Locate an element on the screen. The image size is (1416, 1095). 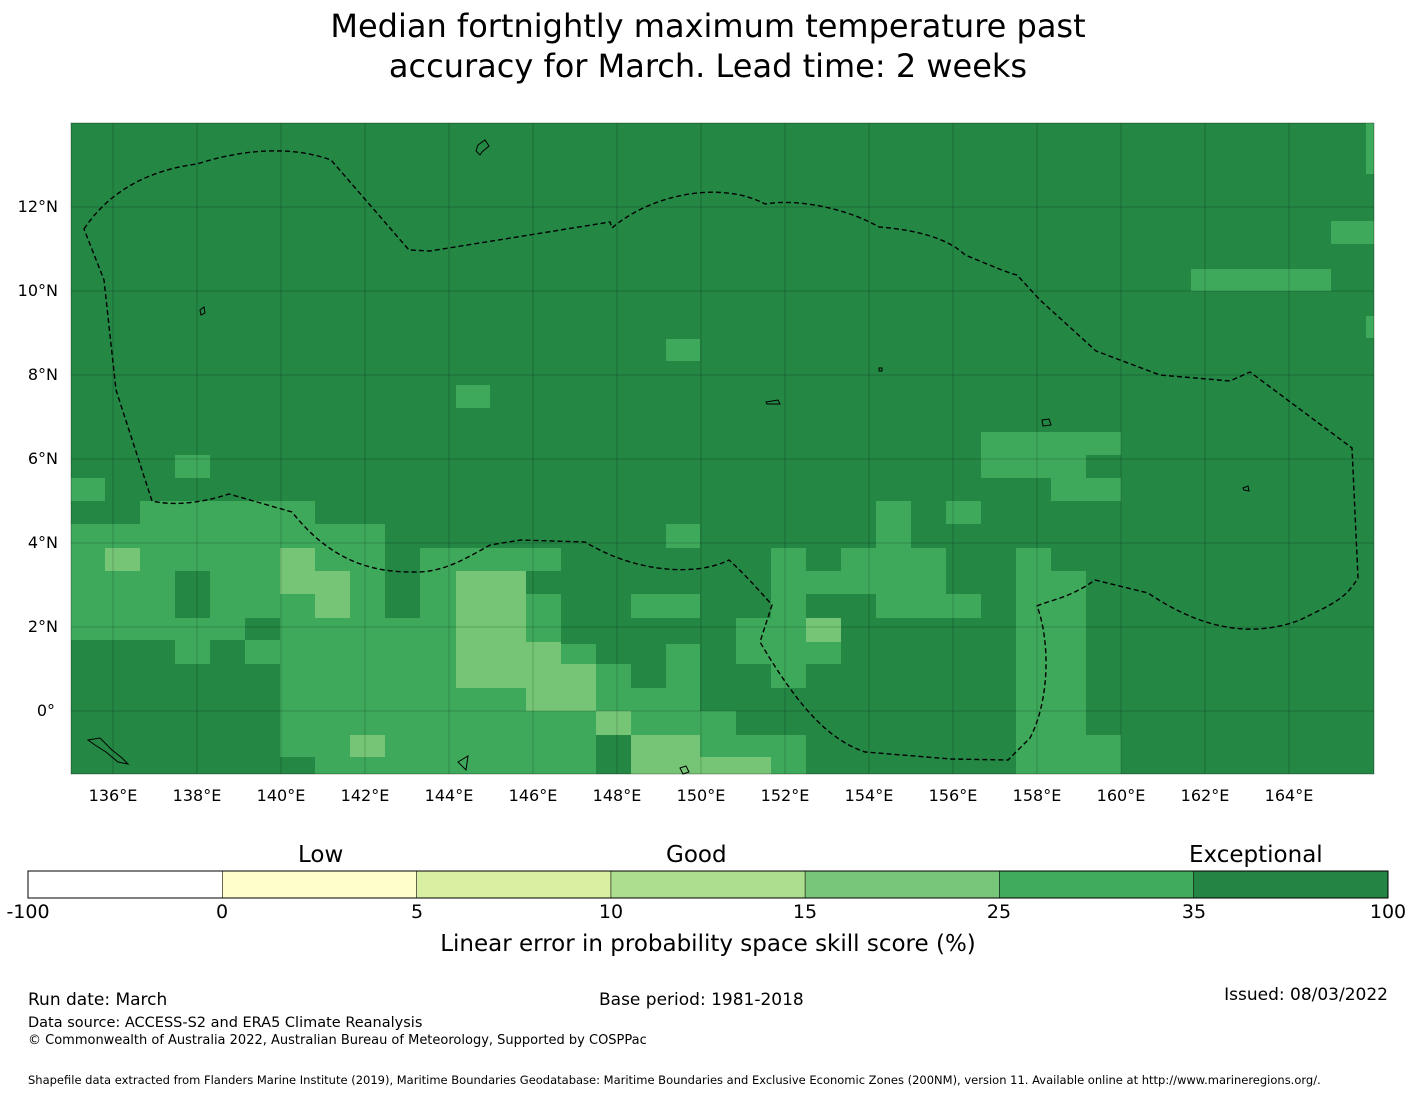
colorbar-tick: 5 is located at coordinates (417, 912).